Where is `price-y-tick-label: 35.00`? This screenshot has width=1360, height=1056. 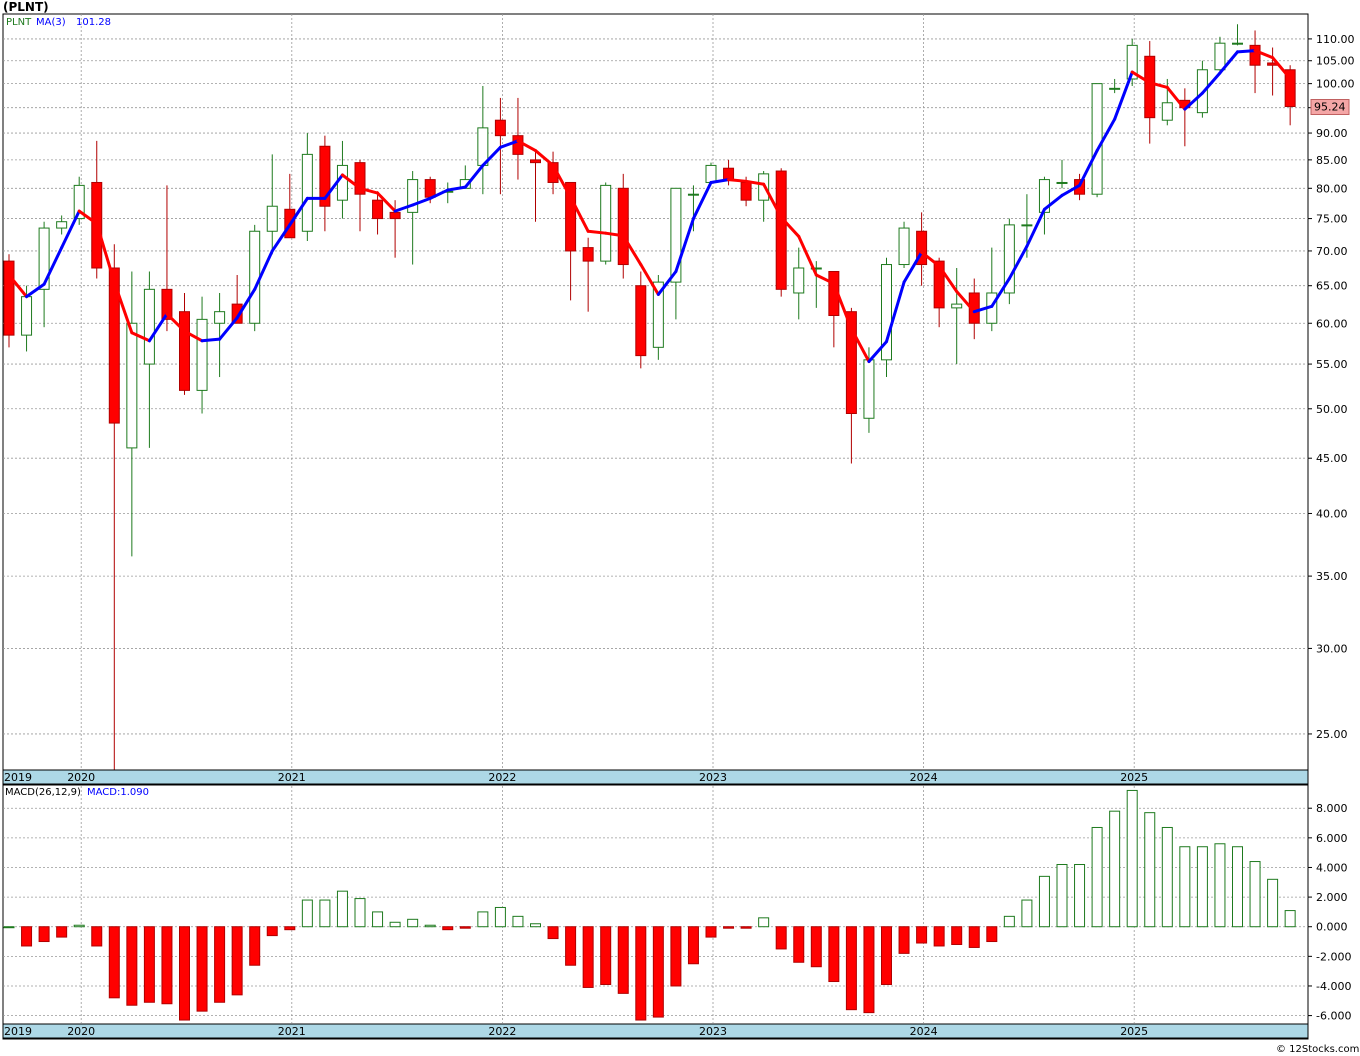
price-y-tick-label: 35.00 is located at coordinates (1332, 576).